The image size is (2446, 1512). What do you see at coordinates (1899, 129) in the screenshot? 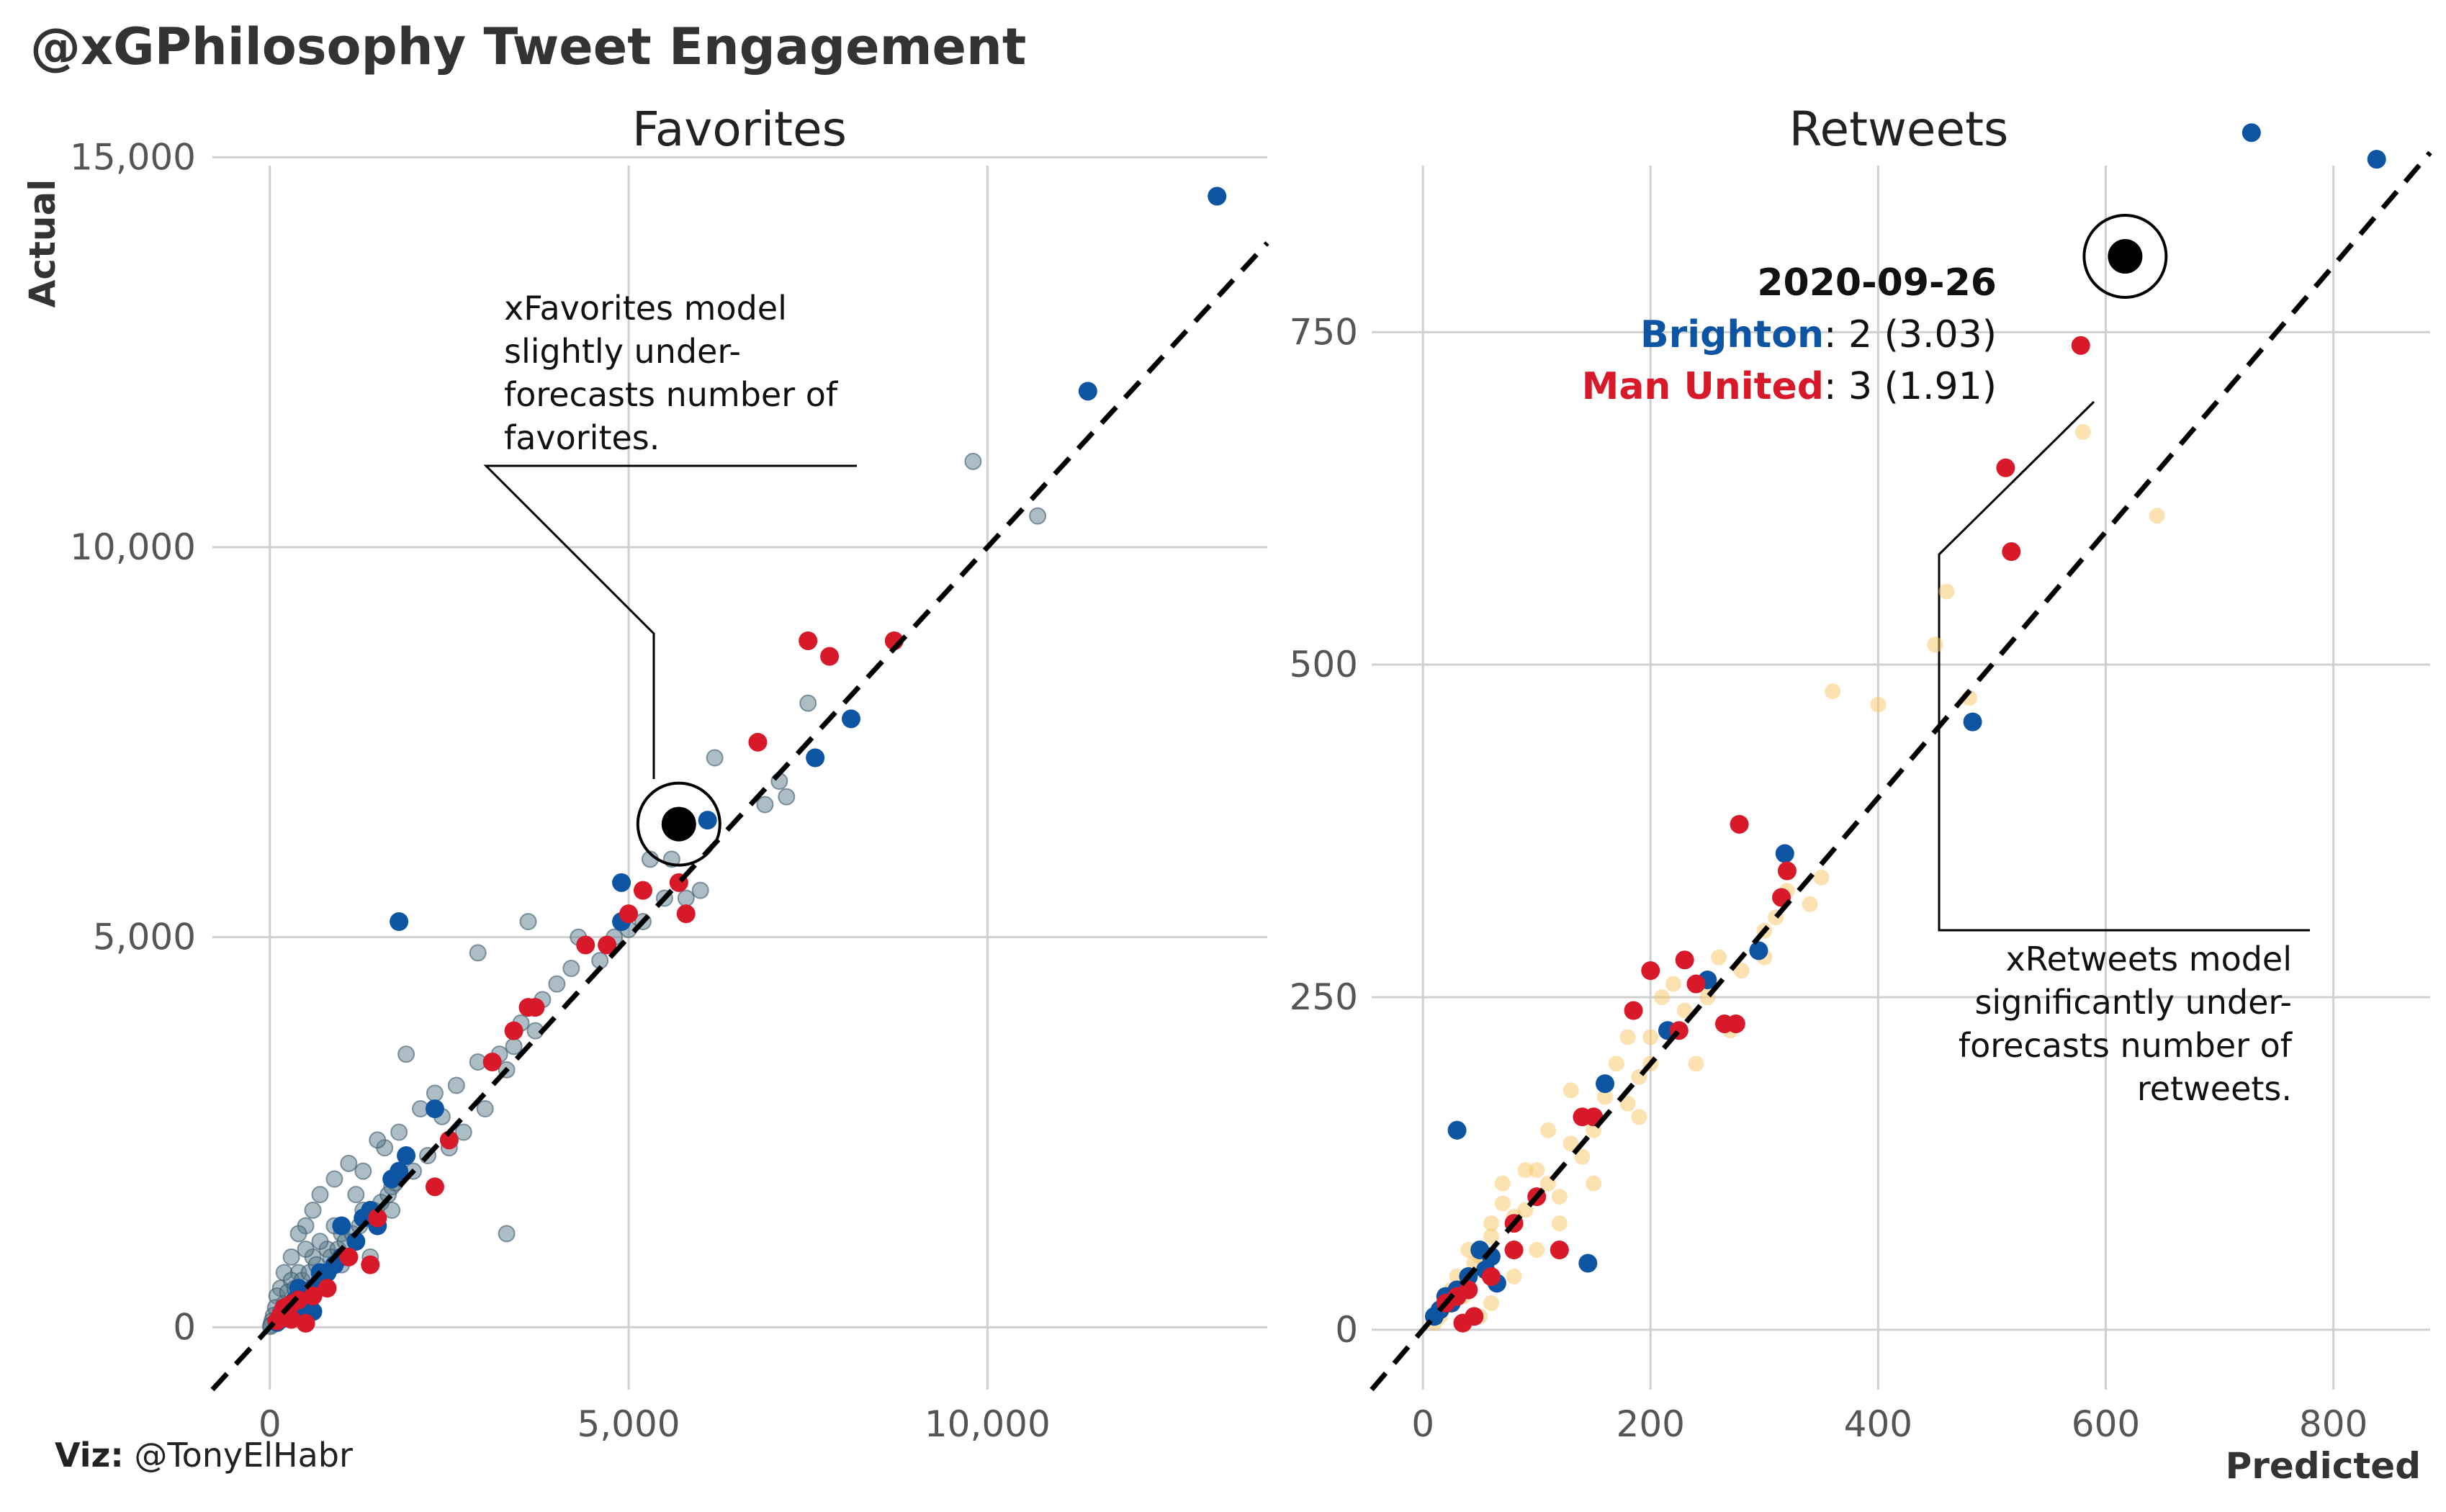
I see `retweets-panel-title: Retweets` at bounding box center [1899, 129].